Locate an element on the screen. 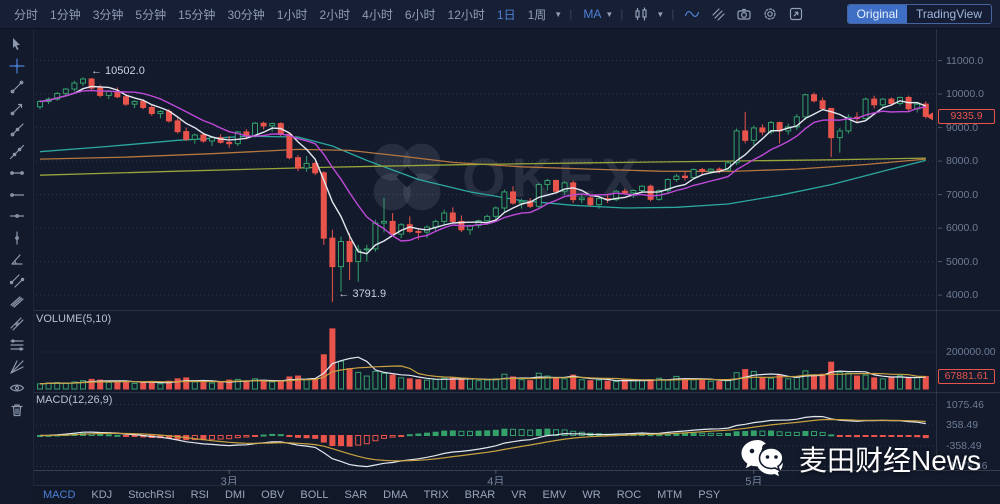  timeframe-分时: 分时 is located at coordinates (26, 14).